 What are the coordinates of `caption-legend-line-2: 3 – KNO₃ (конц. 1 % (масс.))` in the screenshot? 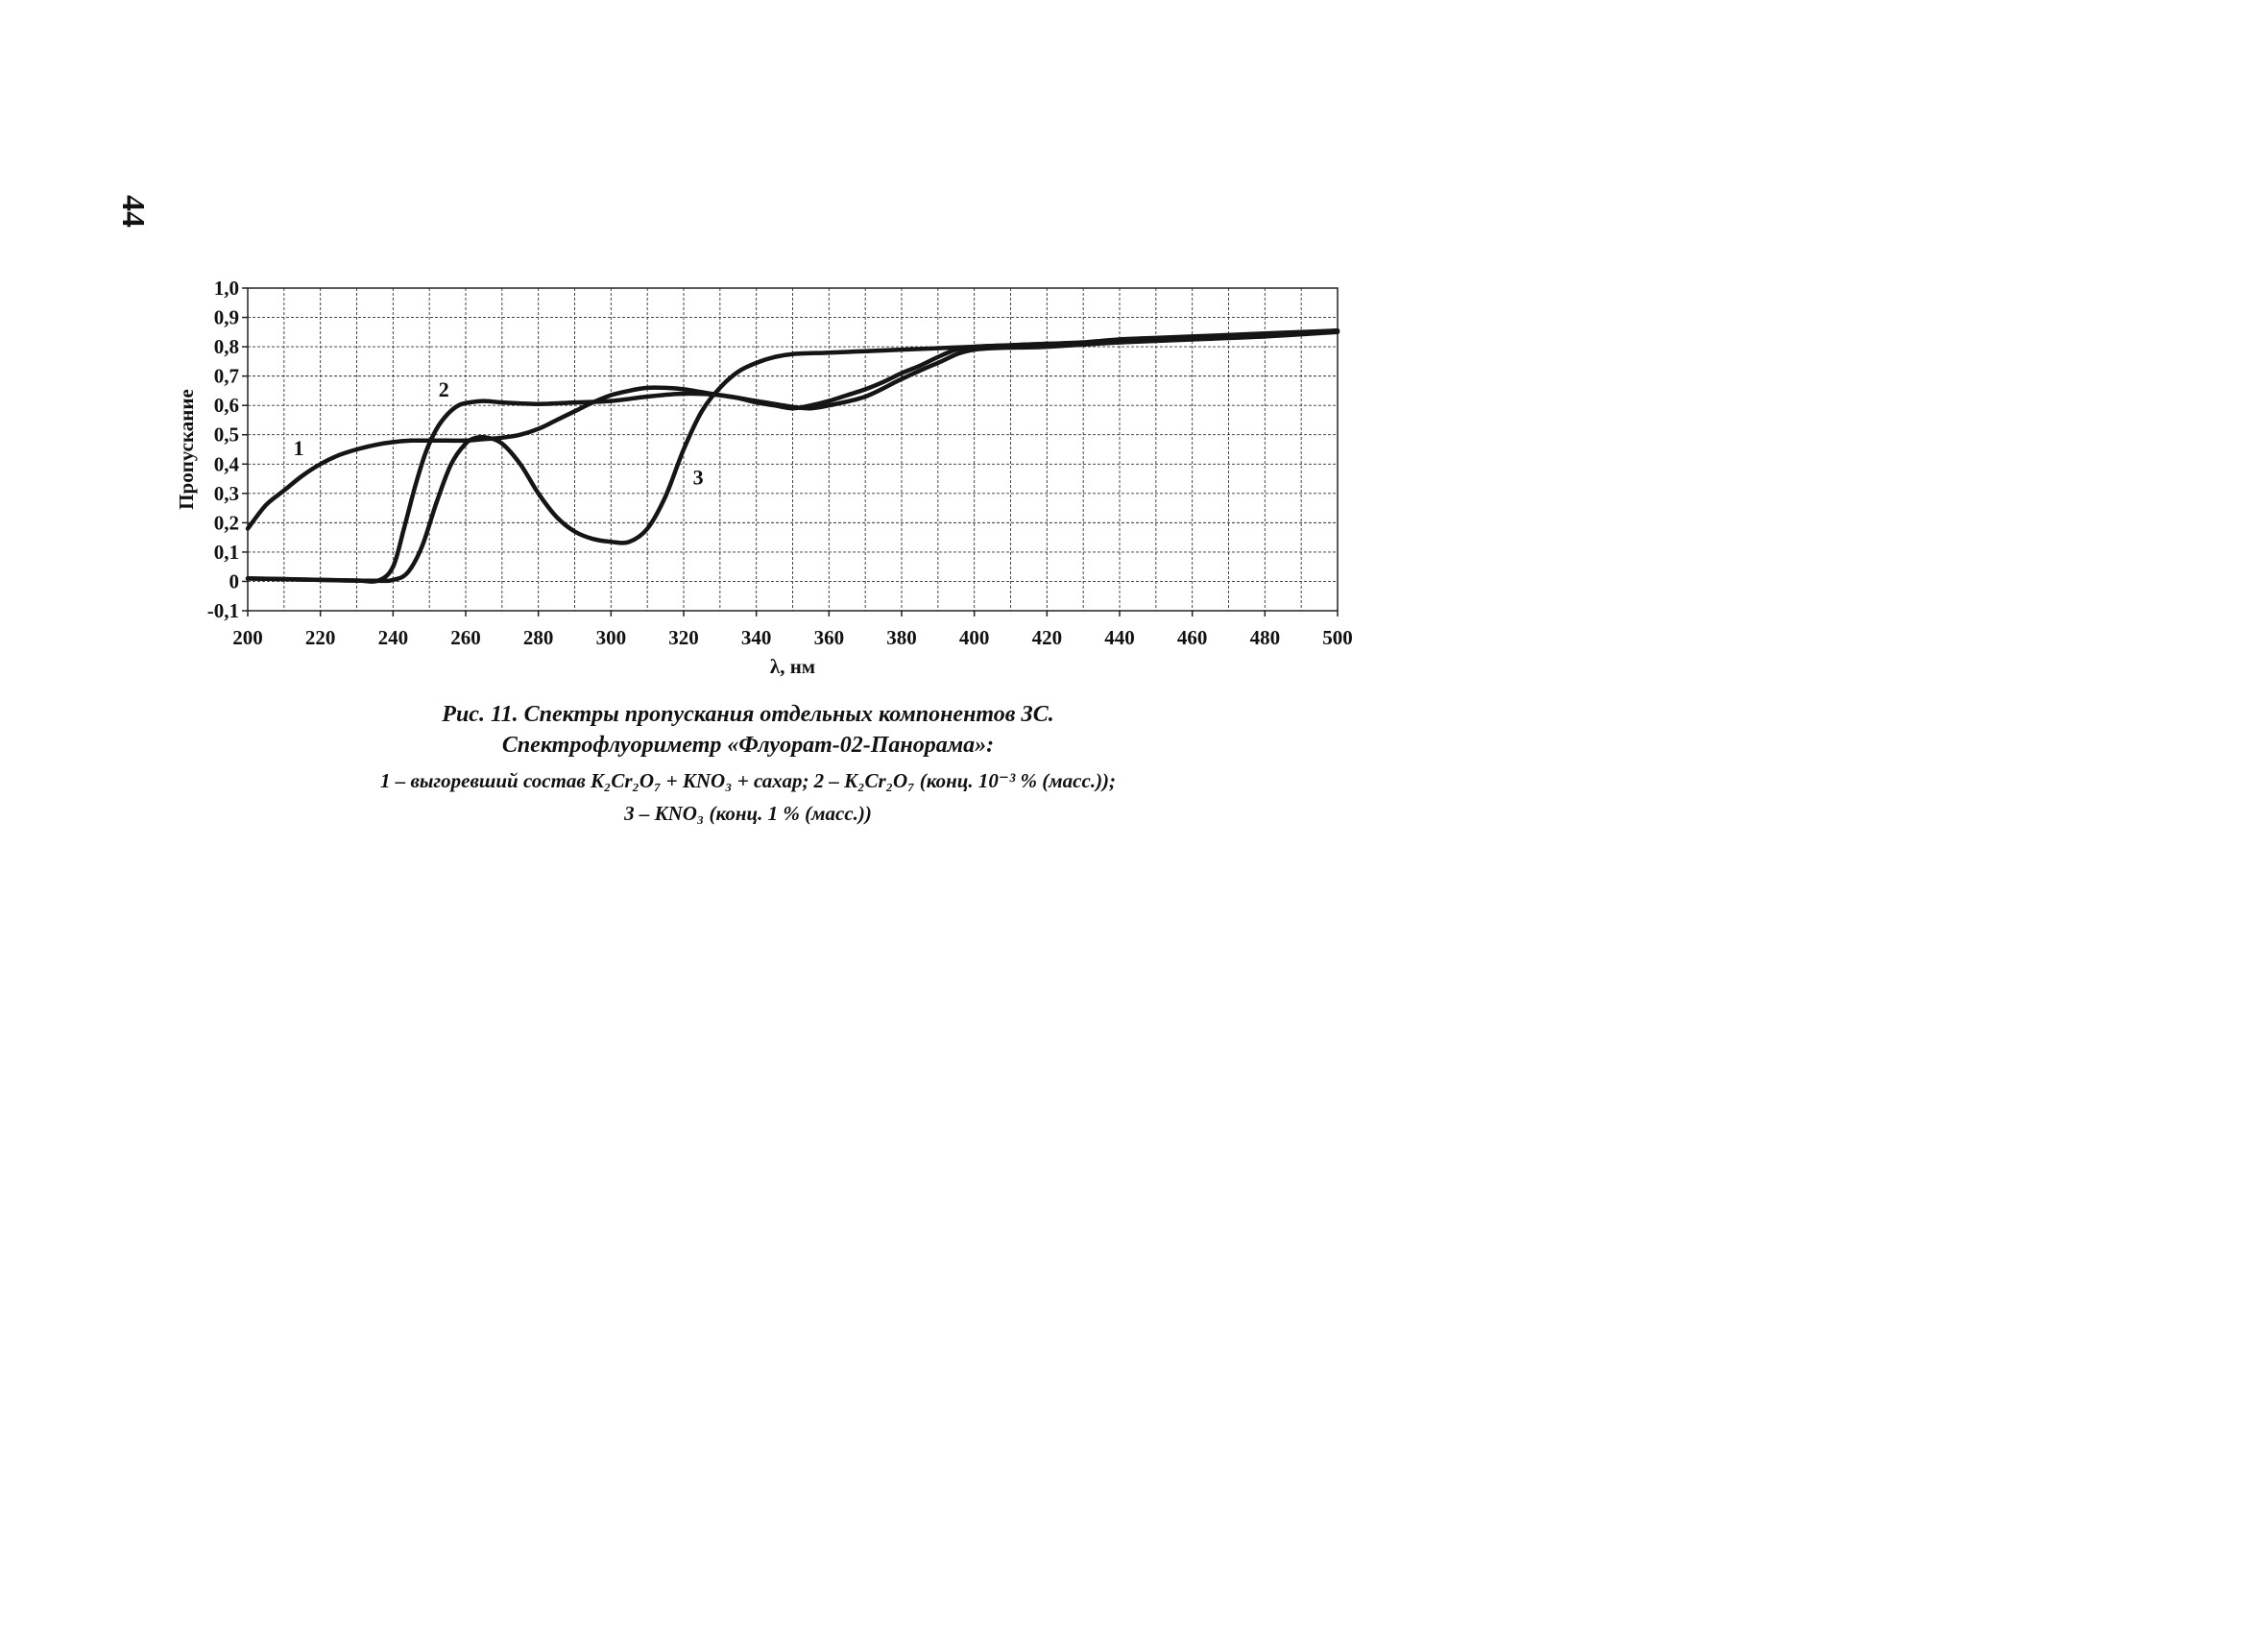 It's located at (748, 814).